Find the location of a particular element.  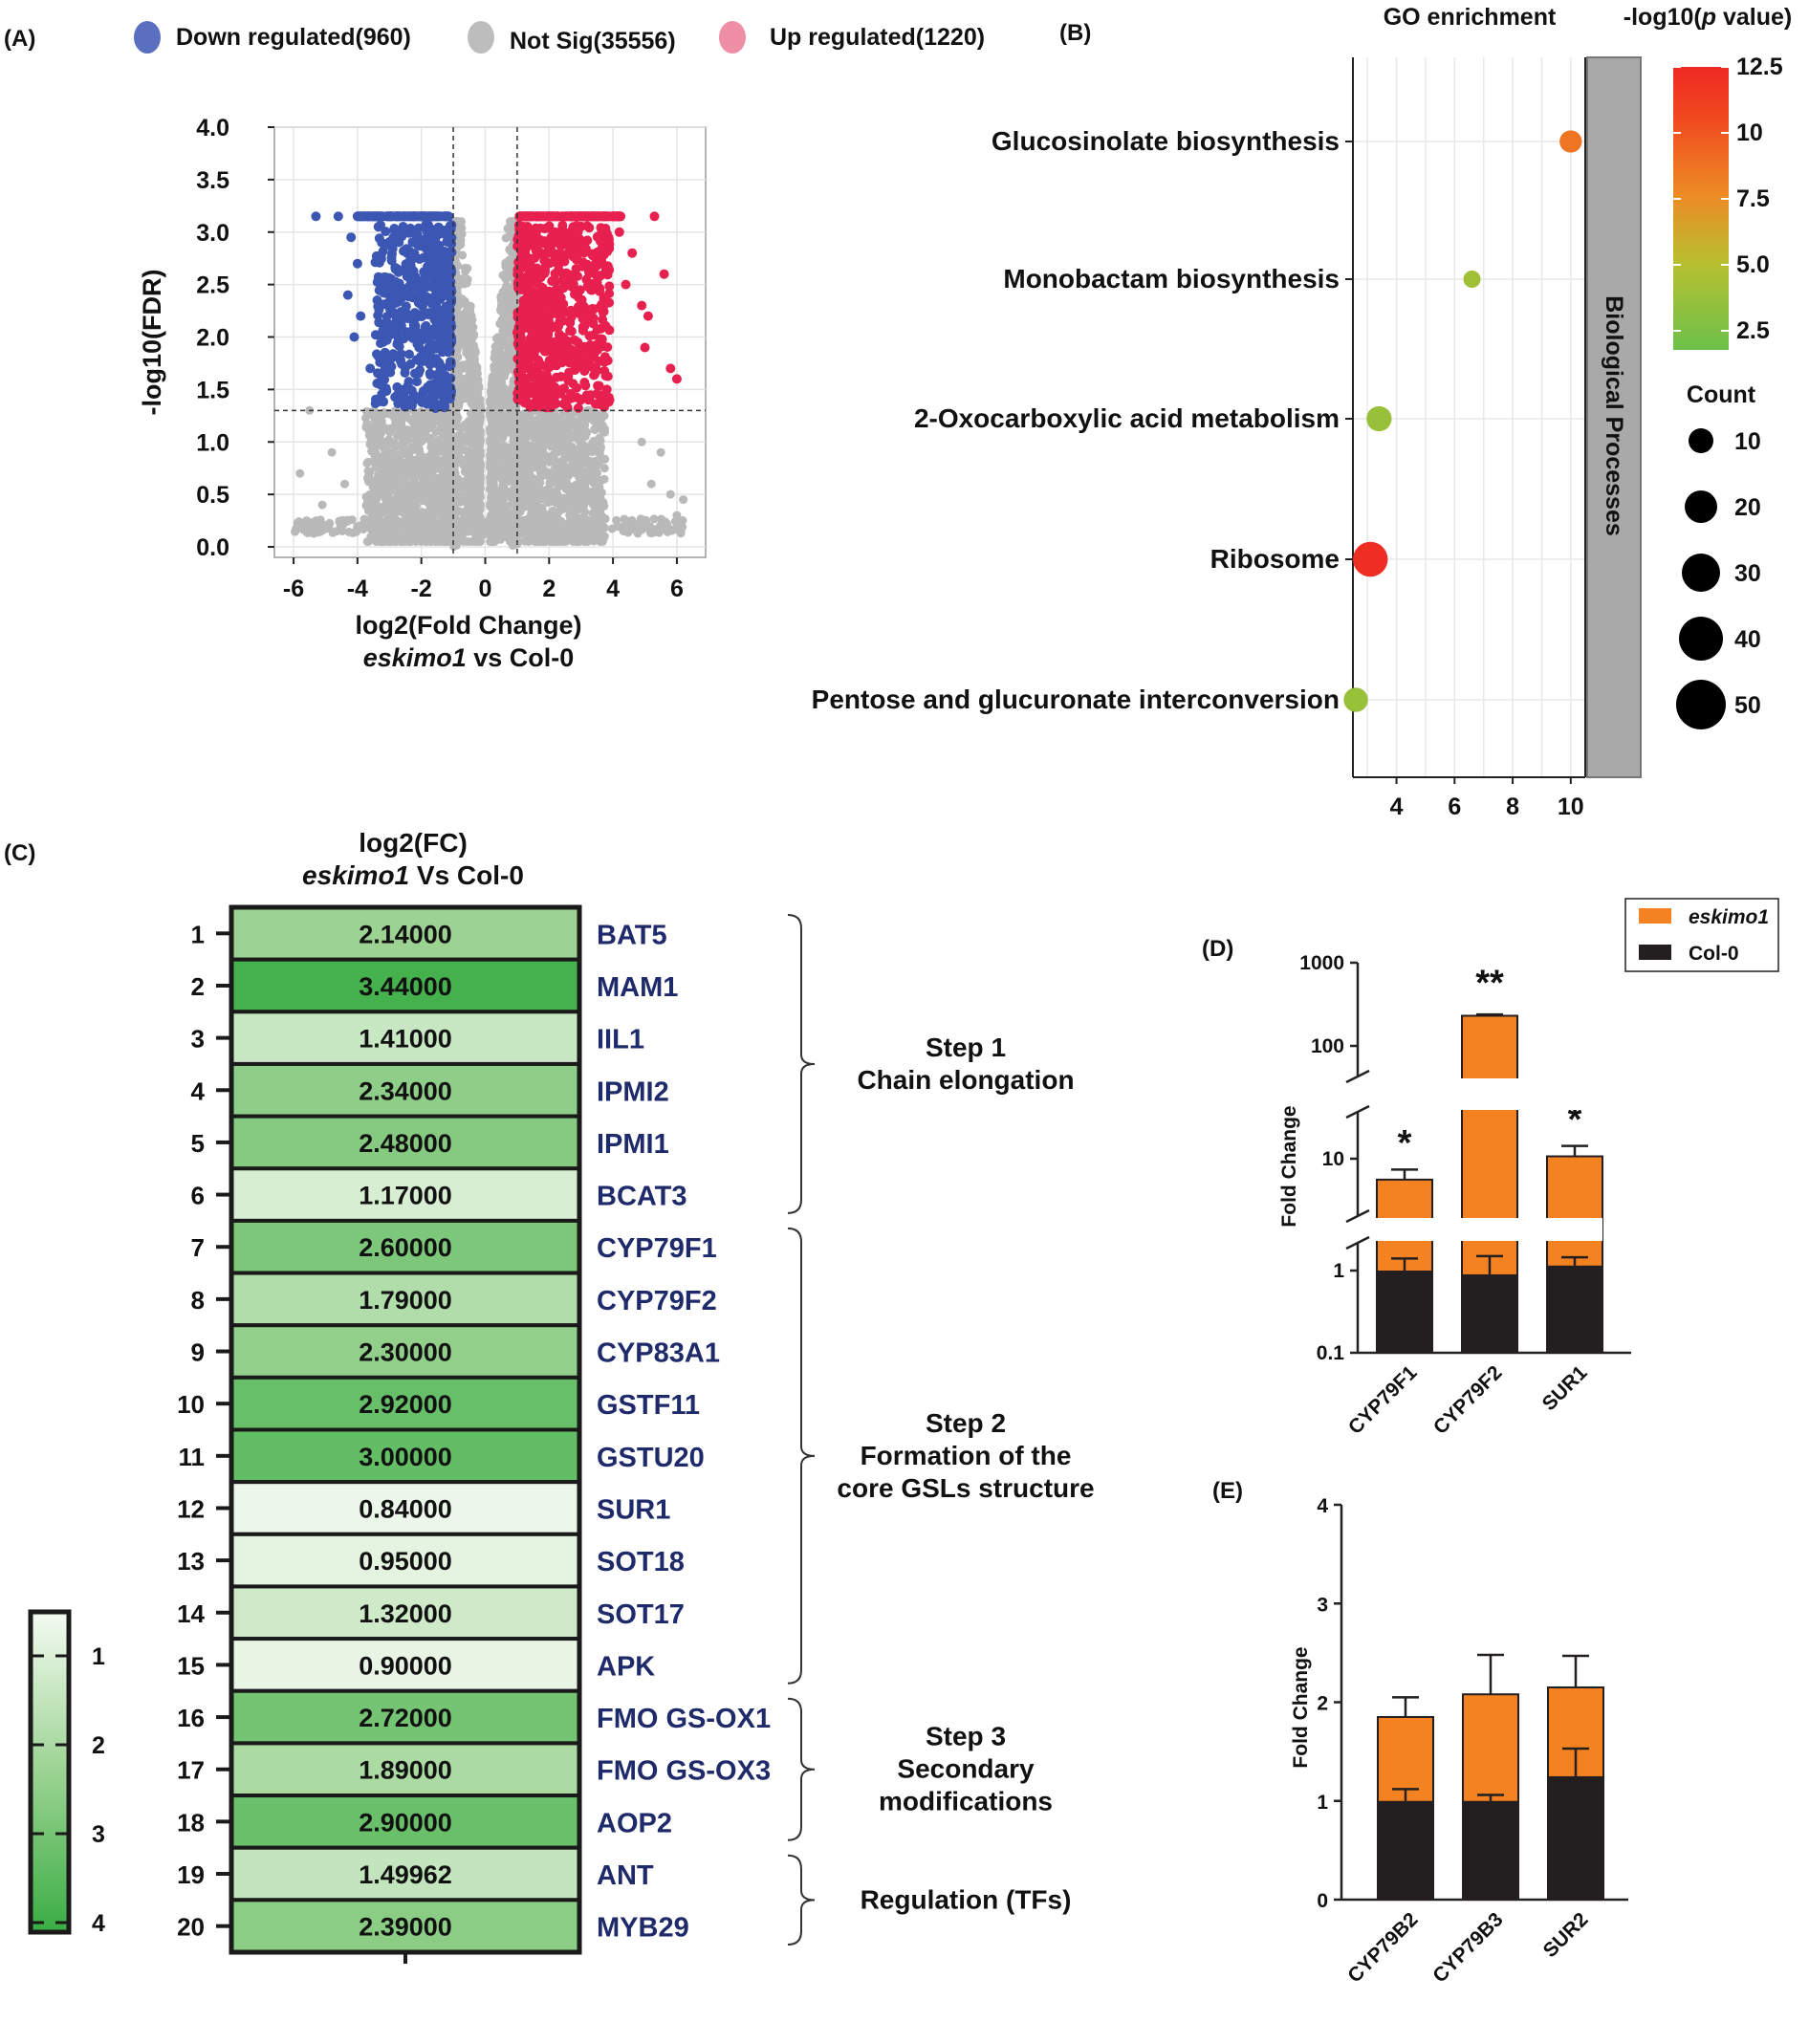

y-tick-label: 3.5 is located at coordinates (212, 180).